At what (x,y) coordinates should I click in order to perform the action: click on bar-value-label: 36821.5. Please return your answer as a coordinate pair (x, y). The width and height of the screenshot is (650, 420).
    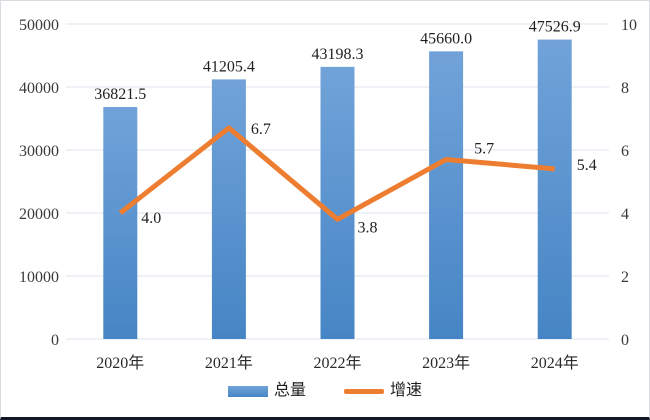
    Looking at the image, I should click on (120, 94).